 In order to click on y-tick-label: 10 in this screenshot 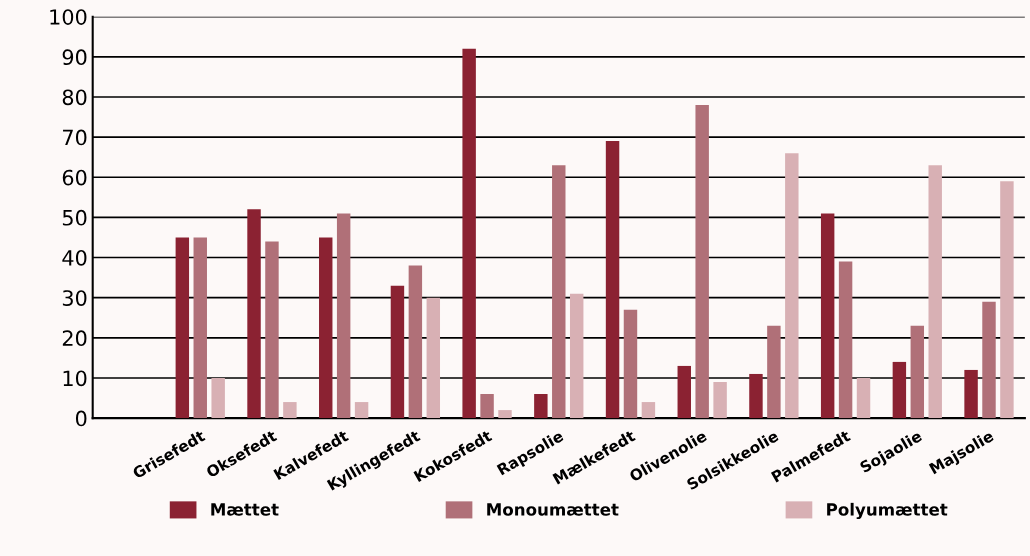, I will do `click(75, 378)`.